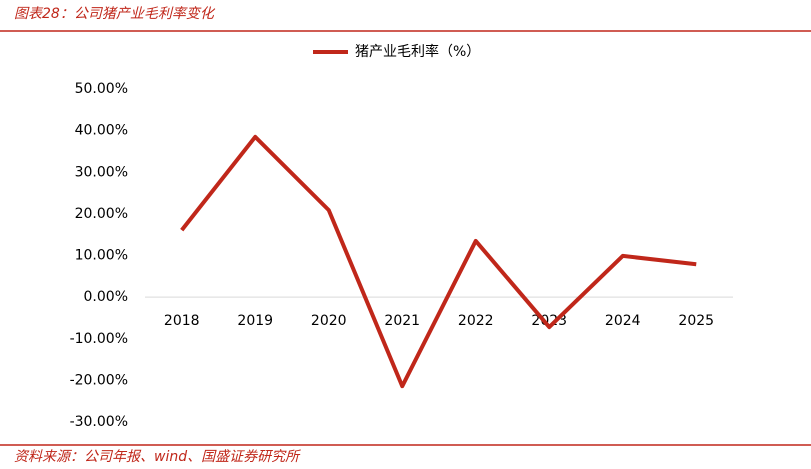 The height and width of the screenshot is (469, 811). Describe the element at coordinates (255, 321) in the screenshot. I see `x-tick-label: 2019` at that location.